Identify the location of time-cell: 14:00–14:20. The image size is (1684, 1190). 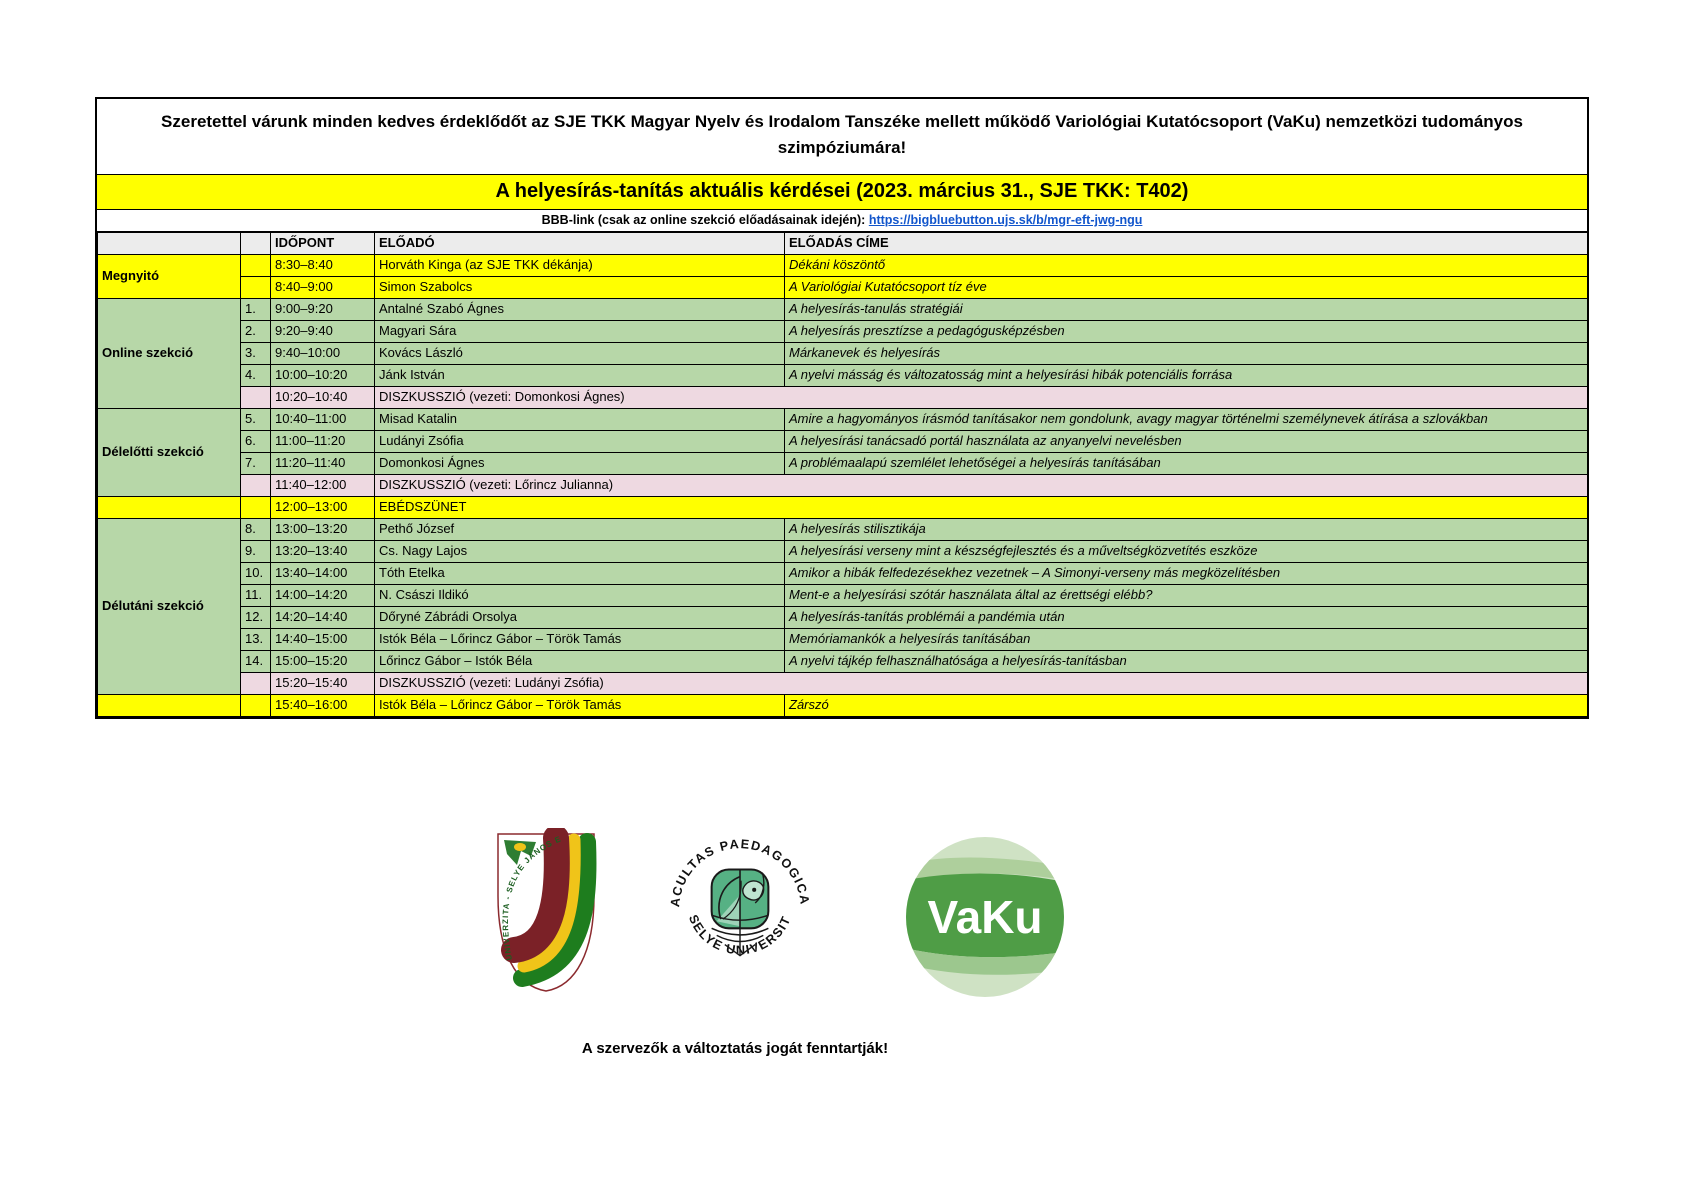
(322, 595).